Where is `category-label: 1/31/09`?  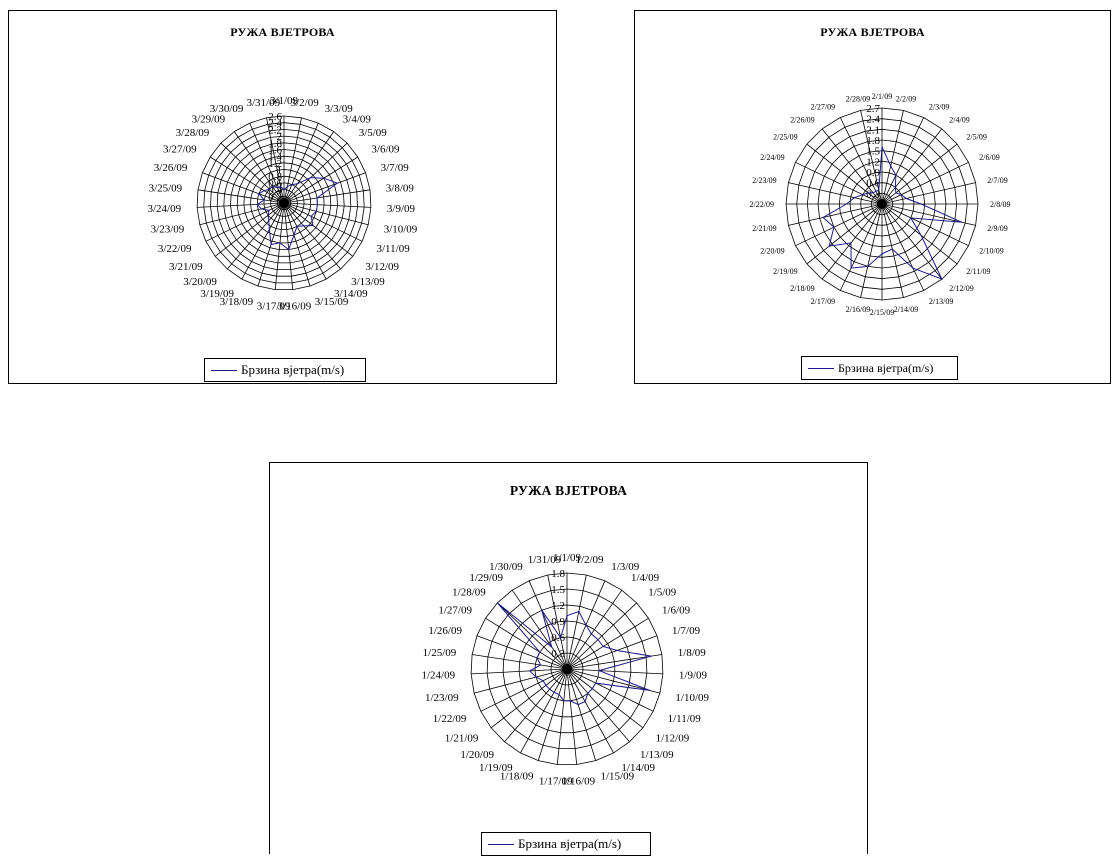
category-label: 1/31/09 is located at coordinates (545, 560).